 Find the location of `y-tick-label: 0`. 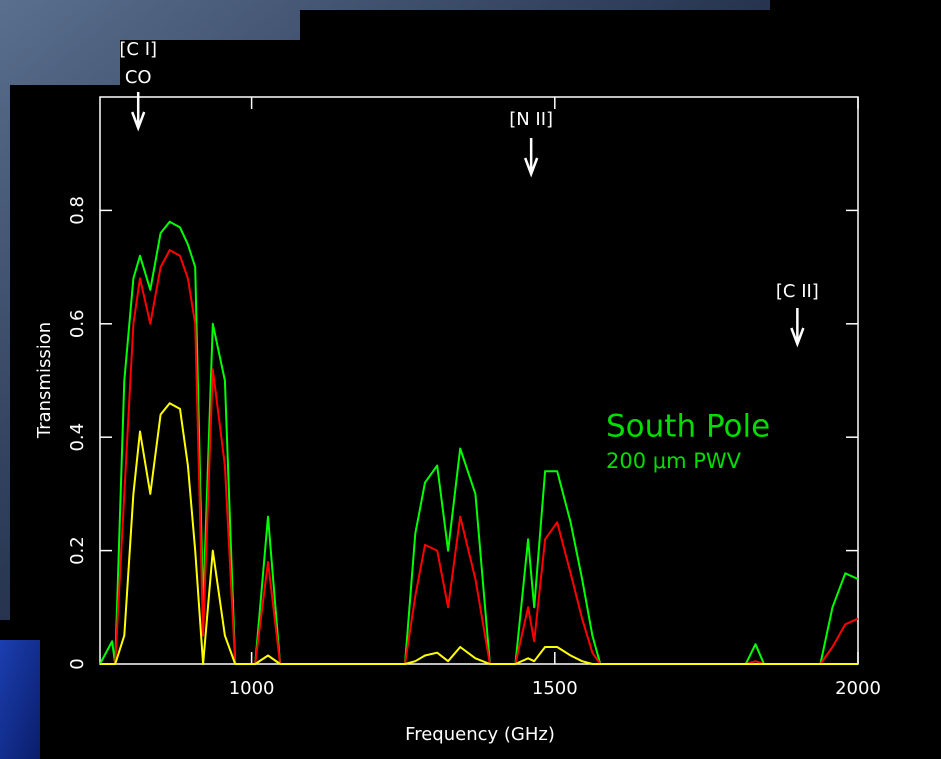

y-tick-label: 0 is located at coordinates (77, 663).